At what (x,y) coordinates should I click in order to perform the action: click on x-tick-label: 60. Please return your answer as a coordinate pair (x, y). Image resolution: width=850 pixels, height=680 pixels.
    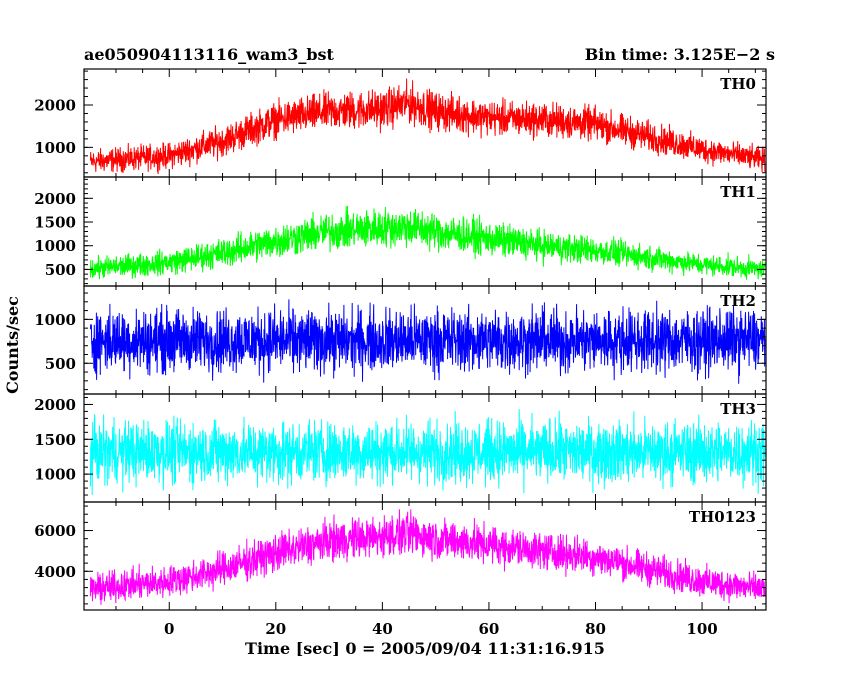
    Looking at the image, I should click on (489, 629).